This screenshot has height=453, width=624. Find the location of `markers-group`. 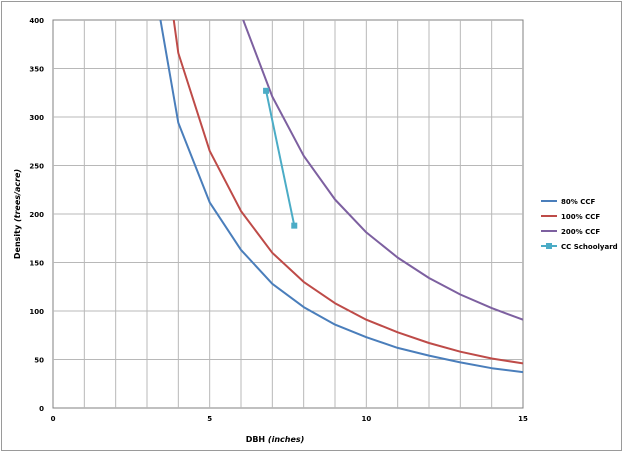

markers-group is located at coordinates (280, 158).